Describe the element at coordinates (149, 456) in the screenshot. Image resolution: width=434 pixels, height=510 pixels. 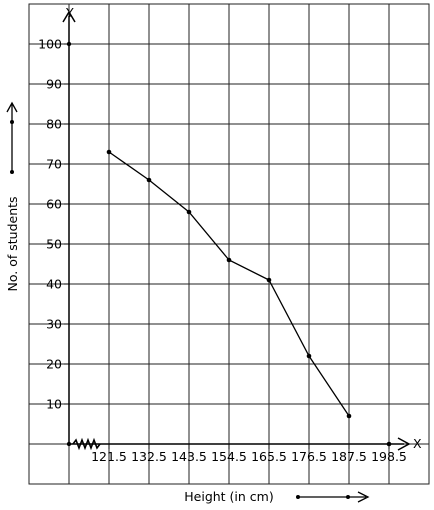
I see `x-tick-label: 132.5` at that location.